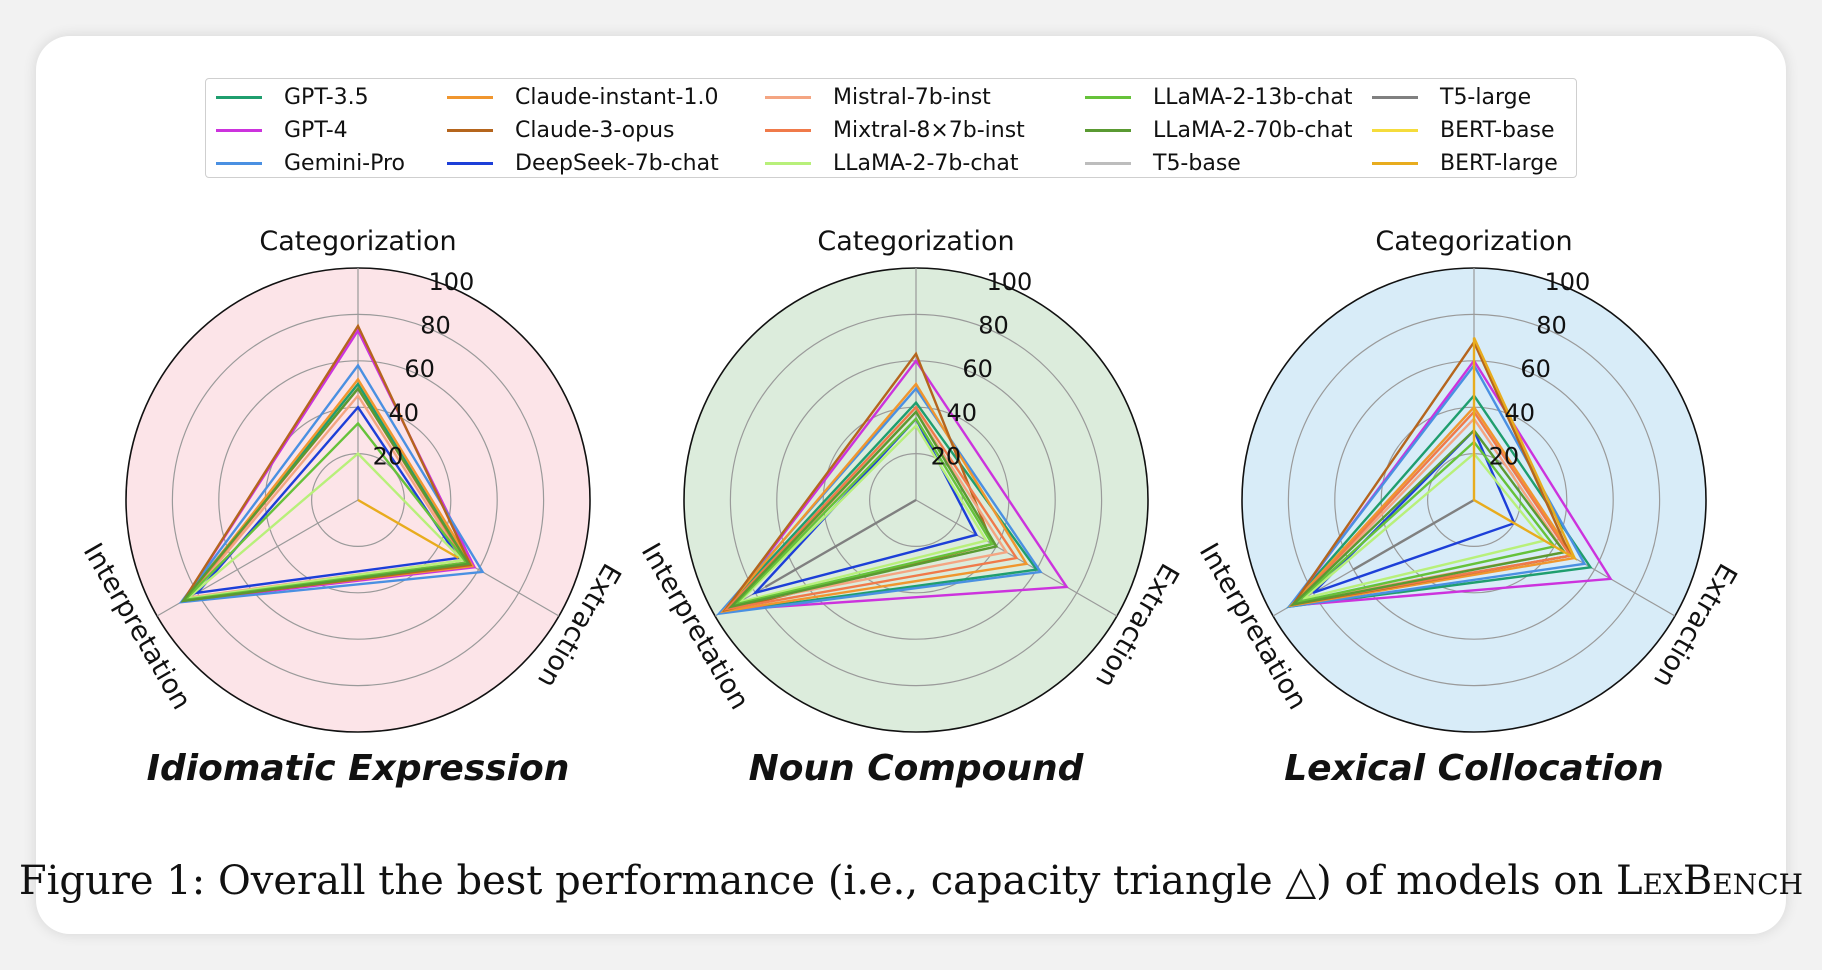 This screenshot has width=1822, height=970. I want to click on legend-label: T5-base, so click(1197, 163).